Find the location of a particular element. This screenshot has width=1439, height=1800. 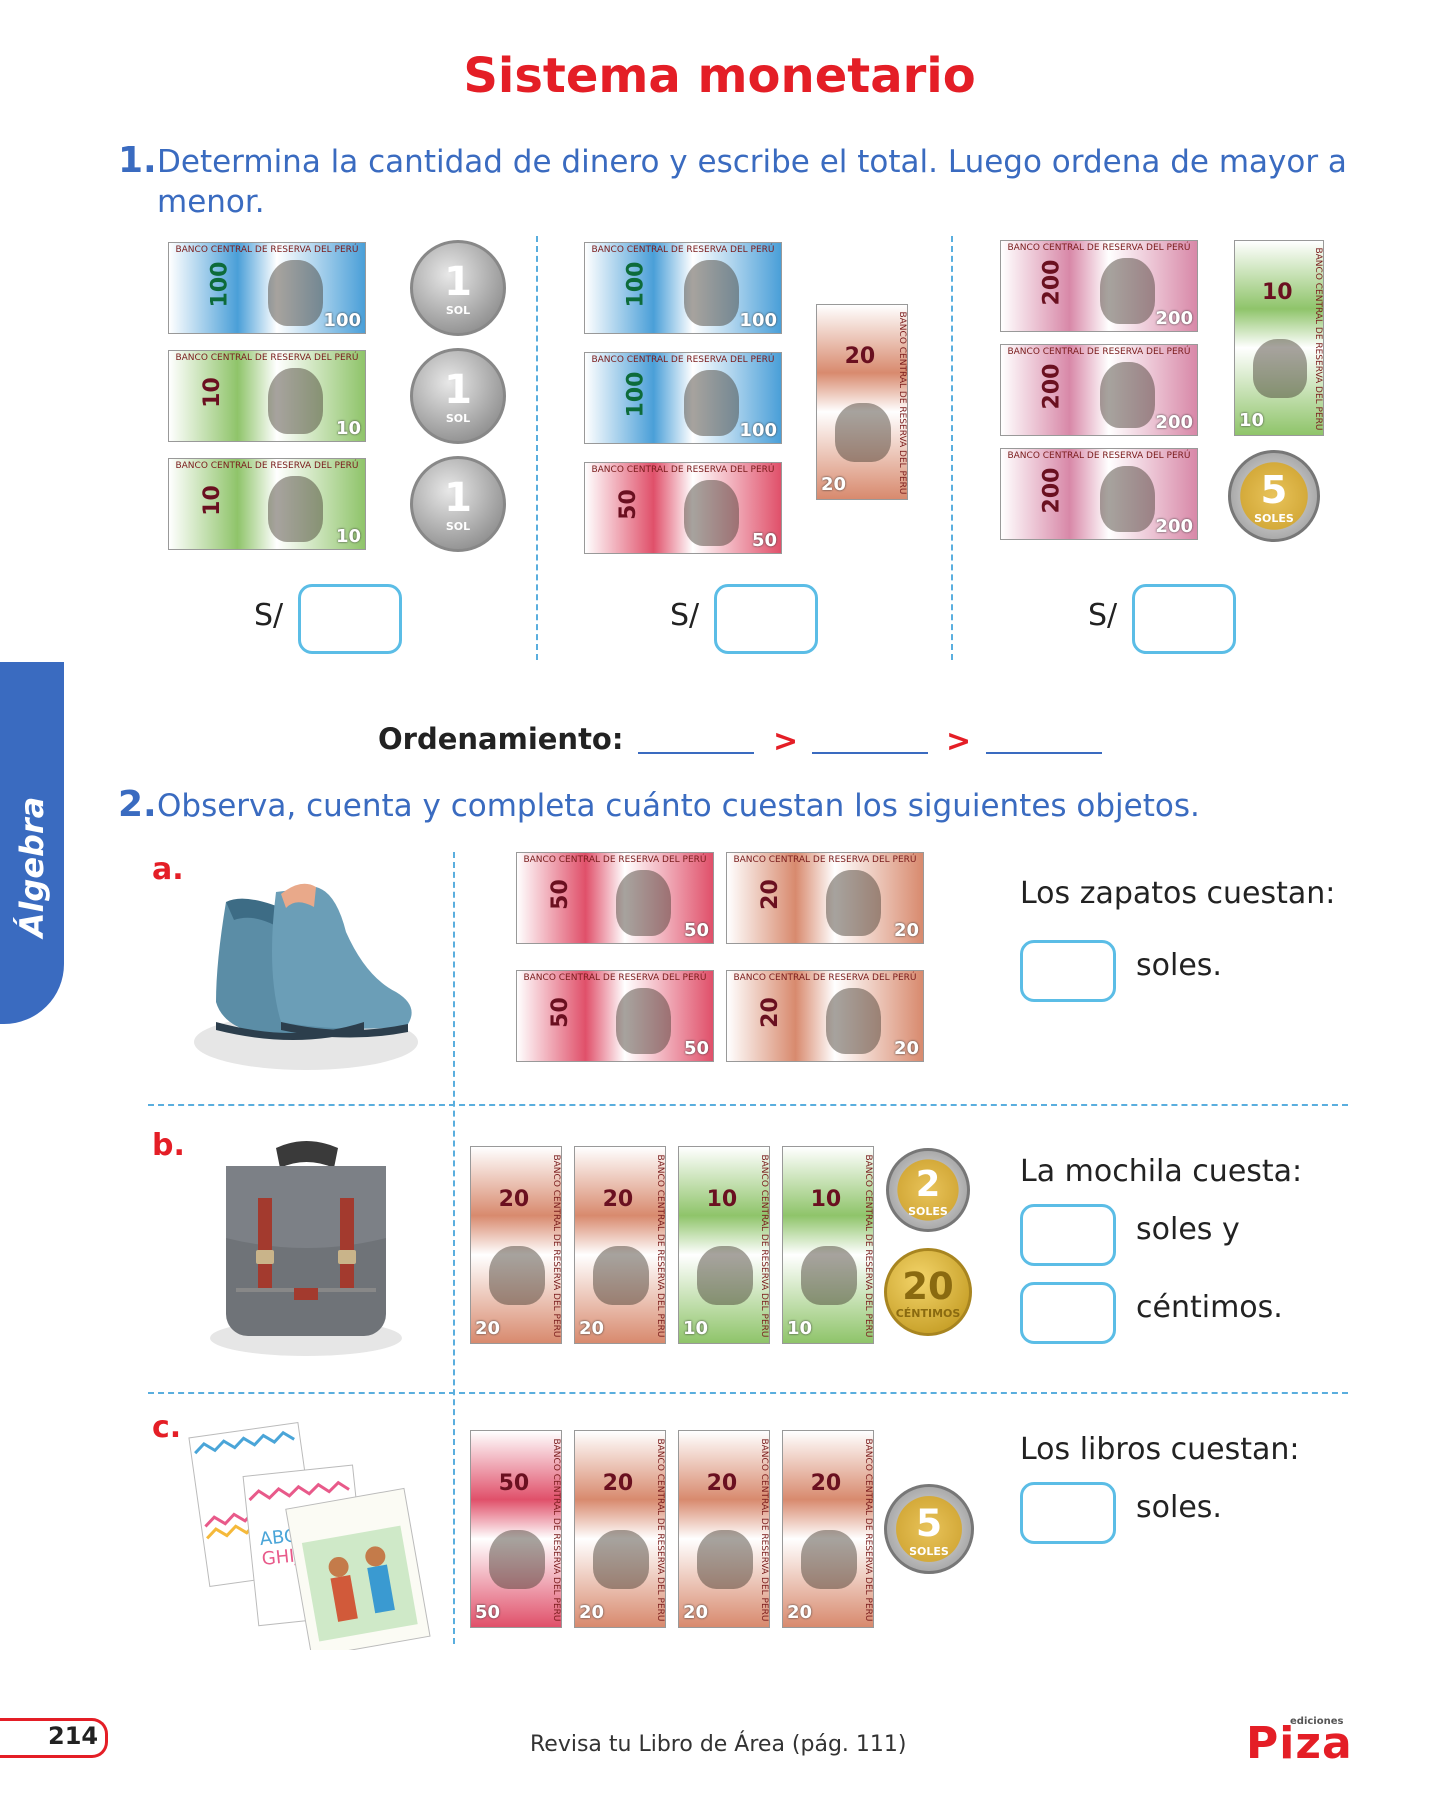

item-b-letter: b. is located at coordinates (168, 1145).